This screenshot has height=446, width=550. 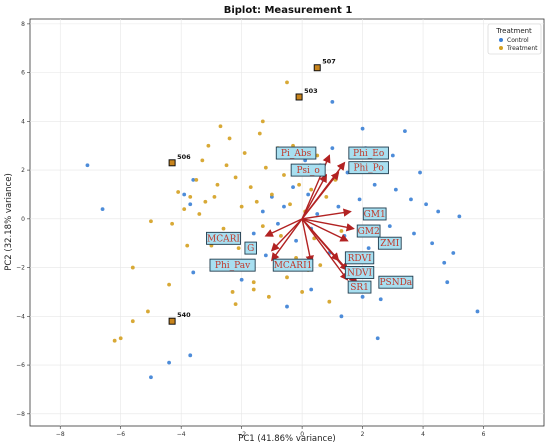 I want to click on loading-label: Pi_Abs, so click(x=296, y=153).